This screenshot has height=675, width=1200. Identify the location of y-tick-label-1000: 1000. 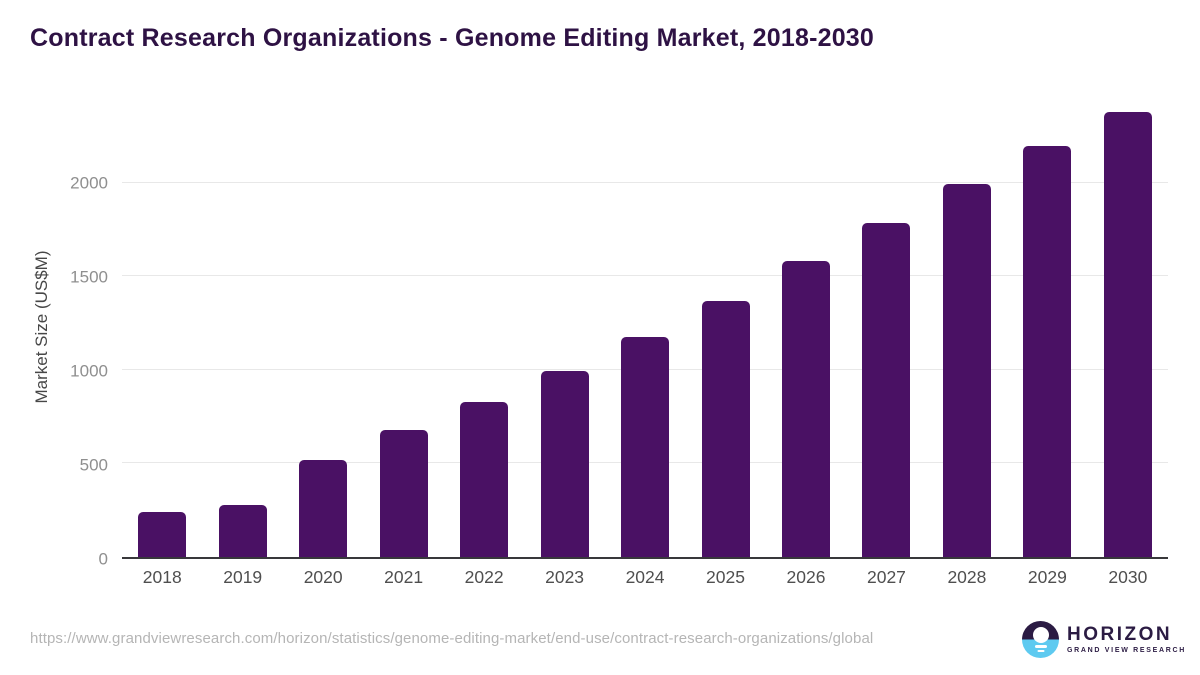
(89, 371).